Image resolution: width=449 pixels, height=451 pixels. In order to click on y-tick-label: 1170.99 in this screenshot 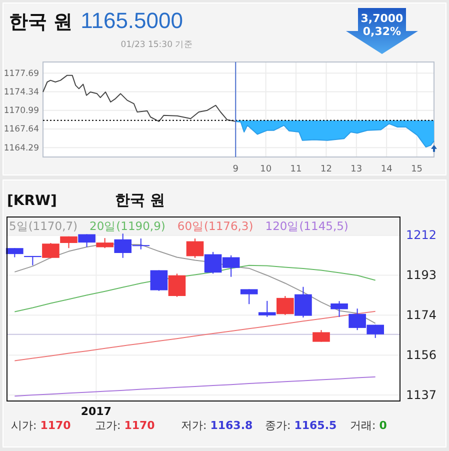, I will do `click(21, 111)`.